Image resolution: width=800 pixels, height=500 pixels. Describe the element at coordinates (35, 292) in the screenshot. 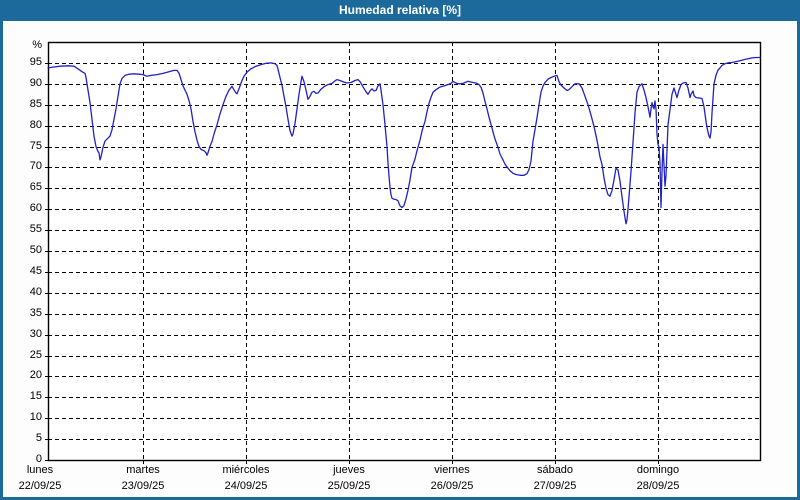

I see `y-tick-label: 40` at that location.